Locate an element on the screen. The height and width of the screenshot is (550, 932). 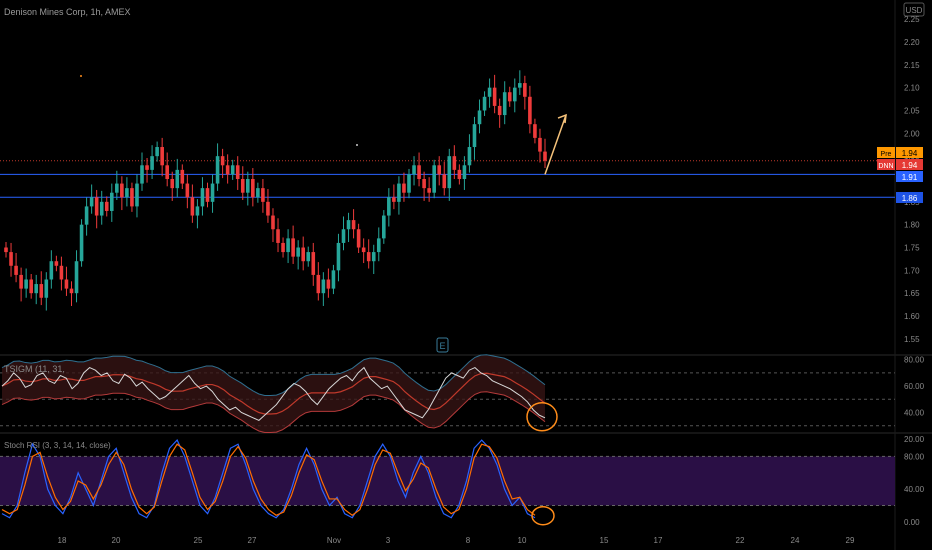
time-axis-label: 17 is located at coordinates (658, 540).